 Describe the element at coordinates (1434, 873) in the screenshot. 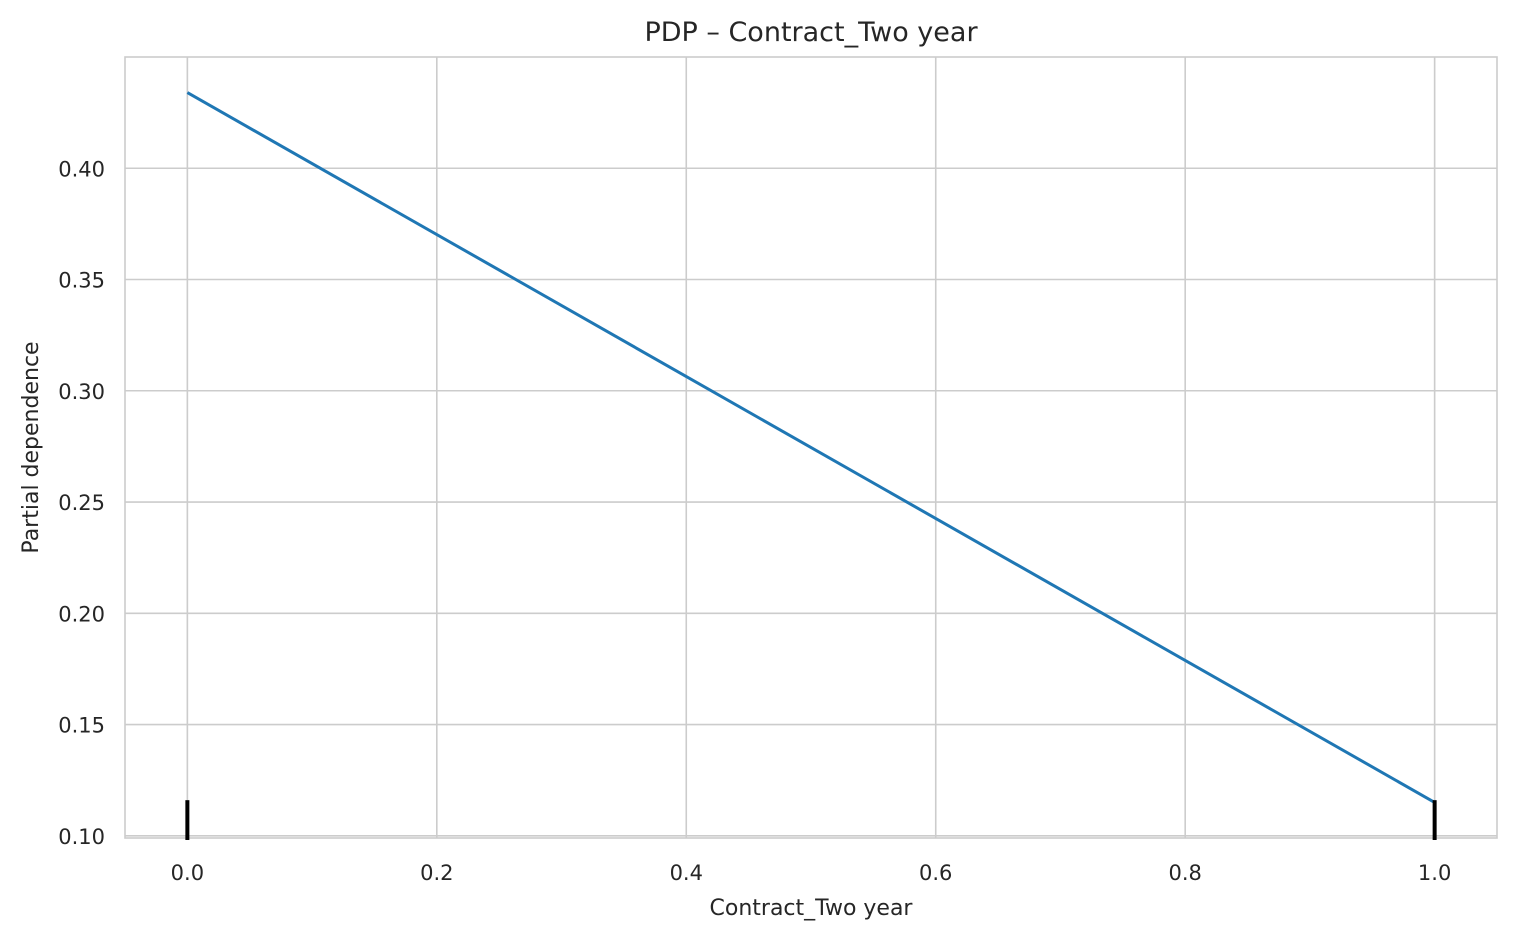

I see `x-tick-label-5: 1.0` at that location.